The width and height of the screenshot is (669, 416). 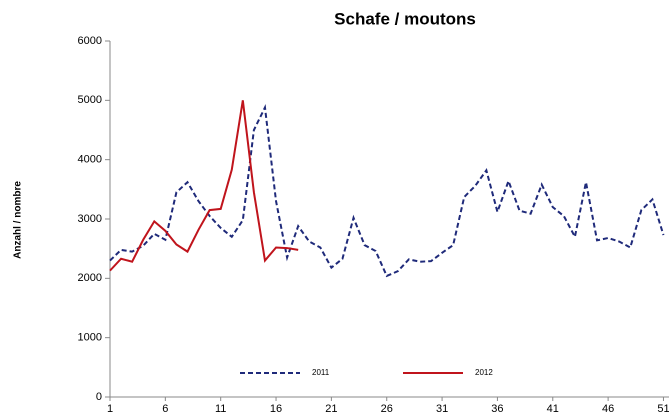 I want to click on y-tick-label: 3000, so click(x=90, y=219).